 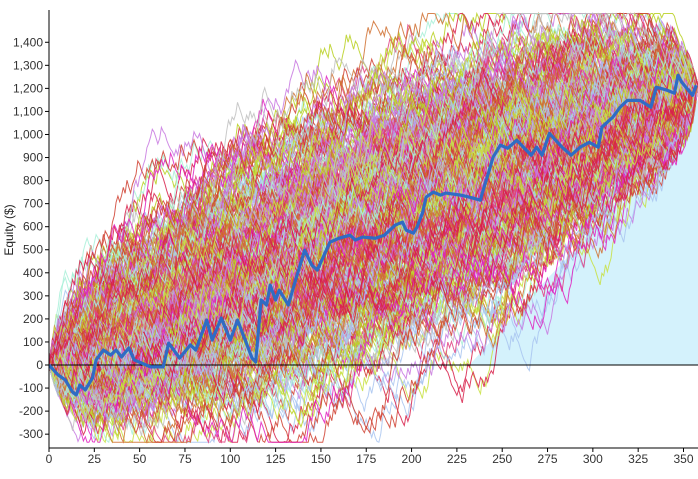 What do you see at coordinates (31, 388) in the screenshot?
I see `y-tick-label: -100` at bounding box center [31, 388].